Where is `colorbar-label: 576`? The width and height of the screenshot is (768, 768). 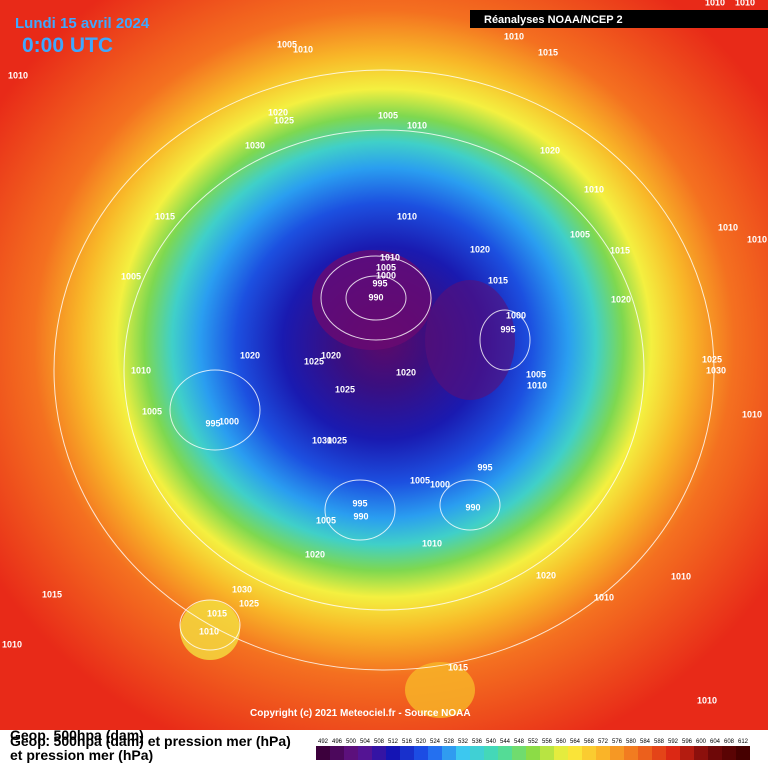
colorbar-label: 576 is located at coordinates (617, 742).